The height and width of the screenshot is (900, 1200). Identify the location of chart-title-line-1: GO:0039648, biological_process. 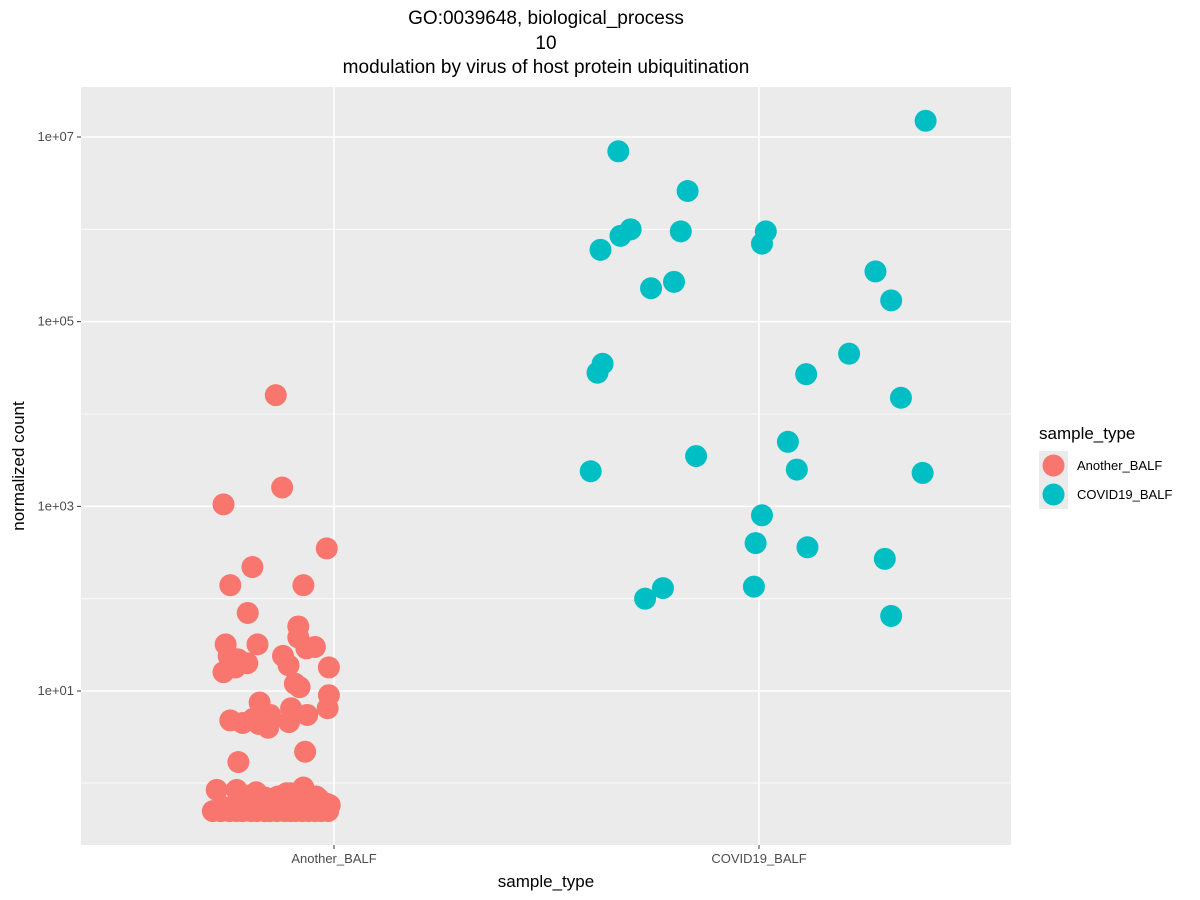
(546, 18).